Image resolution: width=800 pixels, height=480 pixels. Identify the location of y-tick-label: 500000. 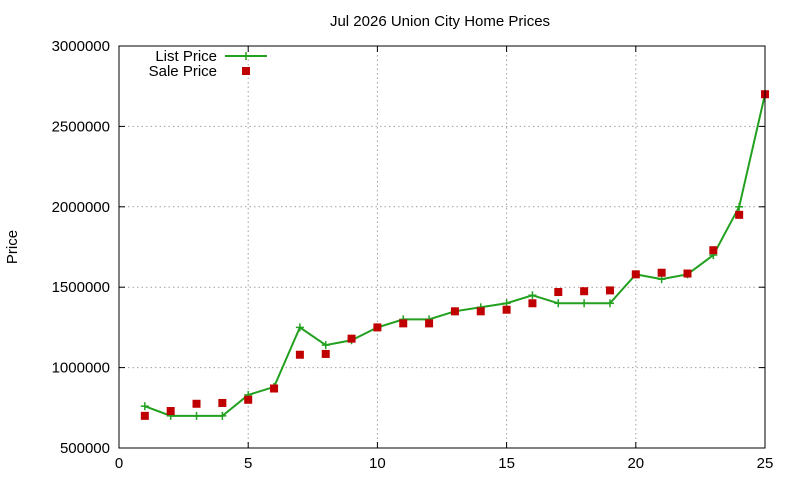
(85, 448).